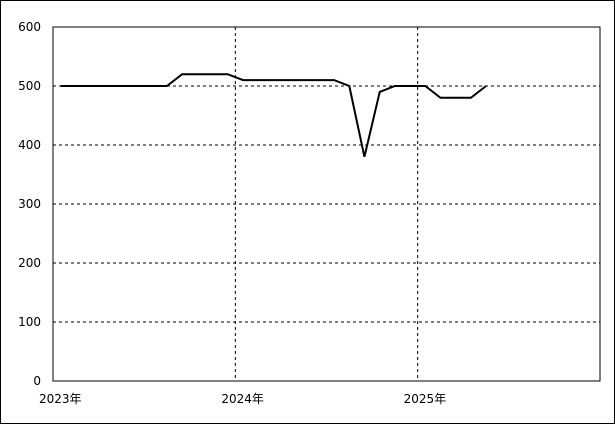 The image size is (615, 424). Describe the element at coordinates (29, 86) in the screenshot. I see `y-tick-label: 500` at that location.